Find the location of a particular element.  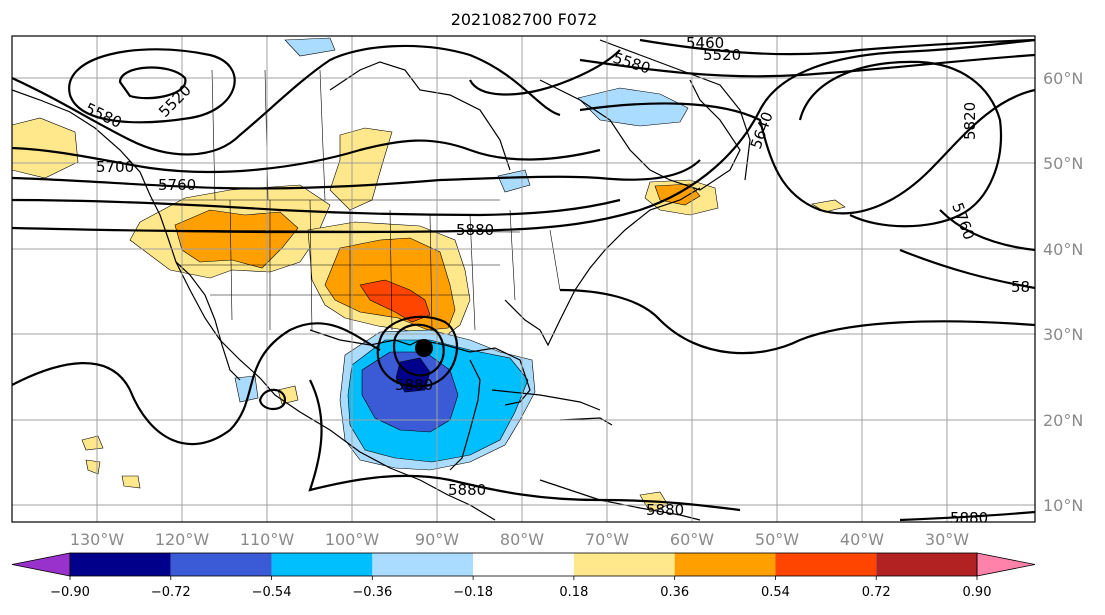

colorbar-tick-label: 0.72 is located at coordinates (876, 592).